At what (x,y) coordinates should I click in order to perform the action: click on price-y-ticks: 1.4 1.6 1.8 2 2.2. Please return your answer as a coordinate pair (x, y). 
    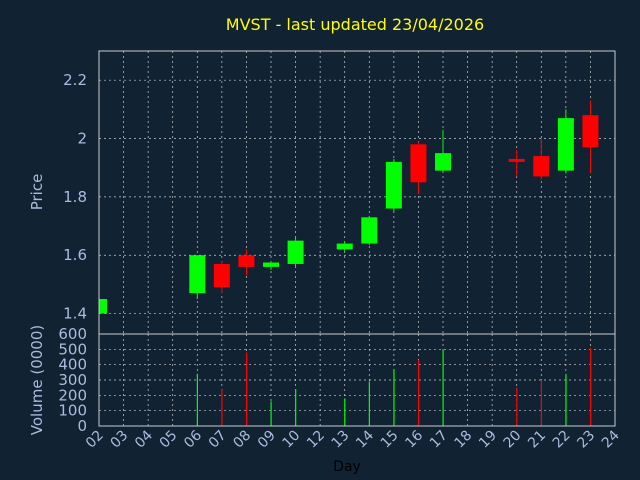
    Looking at the image, I should click on (75, 196).